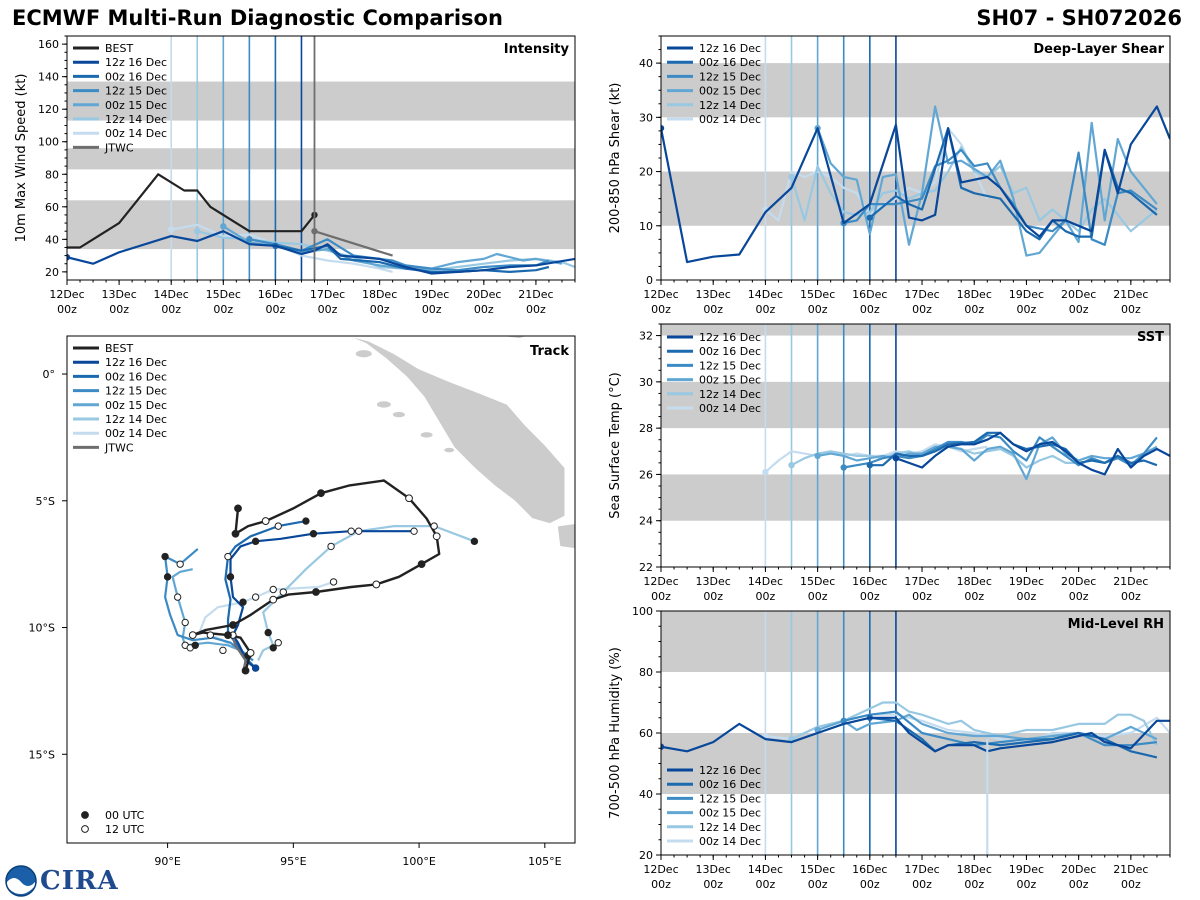  I want to click on lon-tick-label: 105°E, so click(544, 861).